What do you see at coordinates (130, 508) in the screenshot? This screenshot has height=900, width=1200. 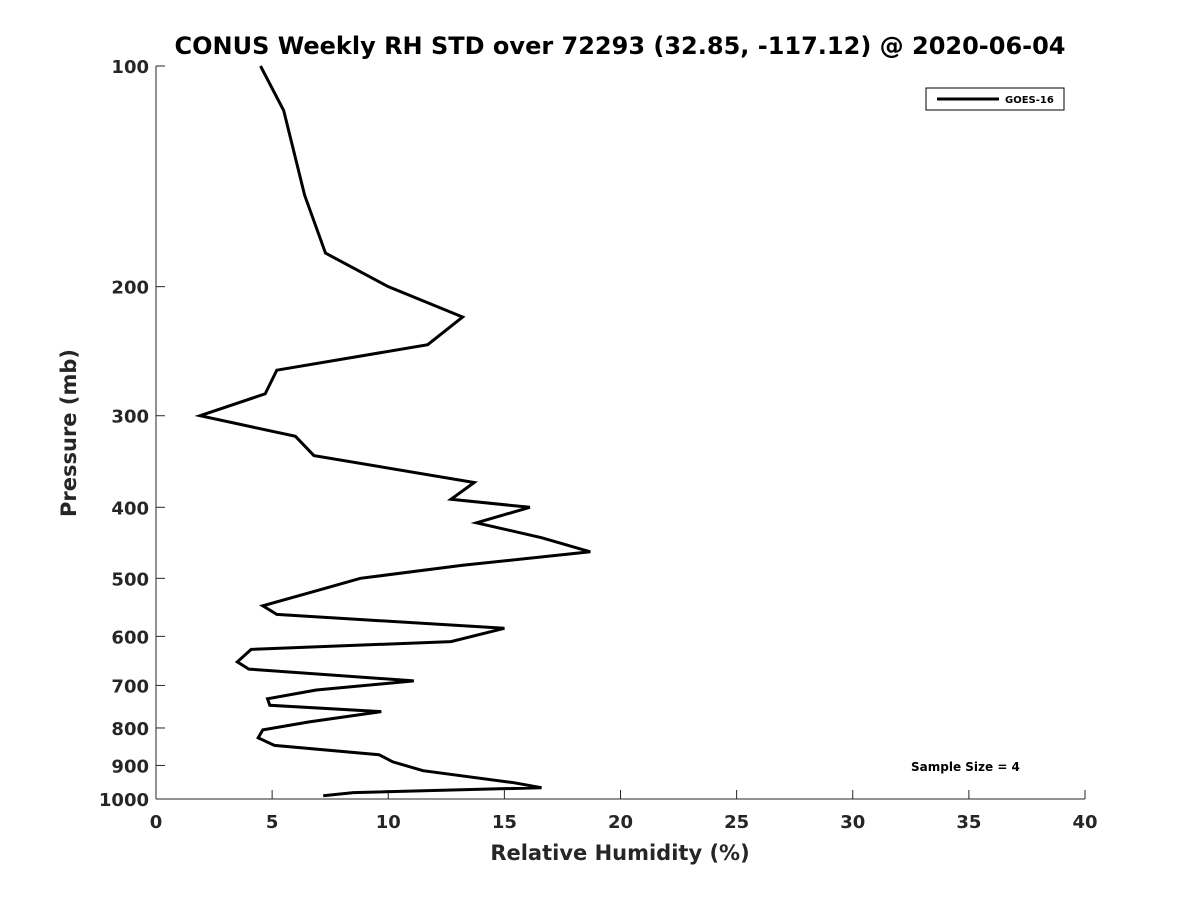 I see `y-tick-label: 400` at bounding box center [130, 508].